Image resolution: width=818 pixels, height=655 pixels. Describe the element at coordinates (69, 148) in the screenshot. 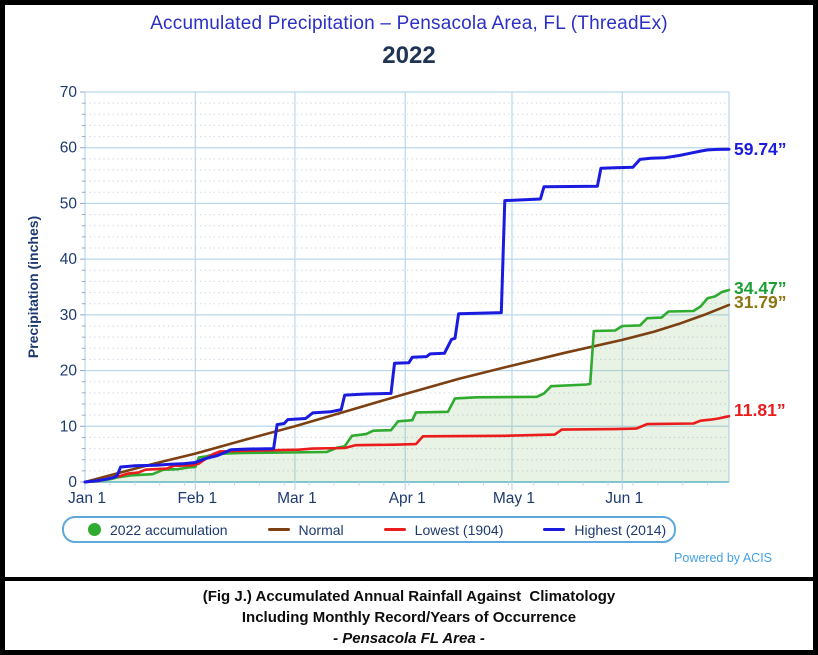

I see `svg-text: 60` at that location.